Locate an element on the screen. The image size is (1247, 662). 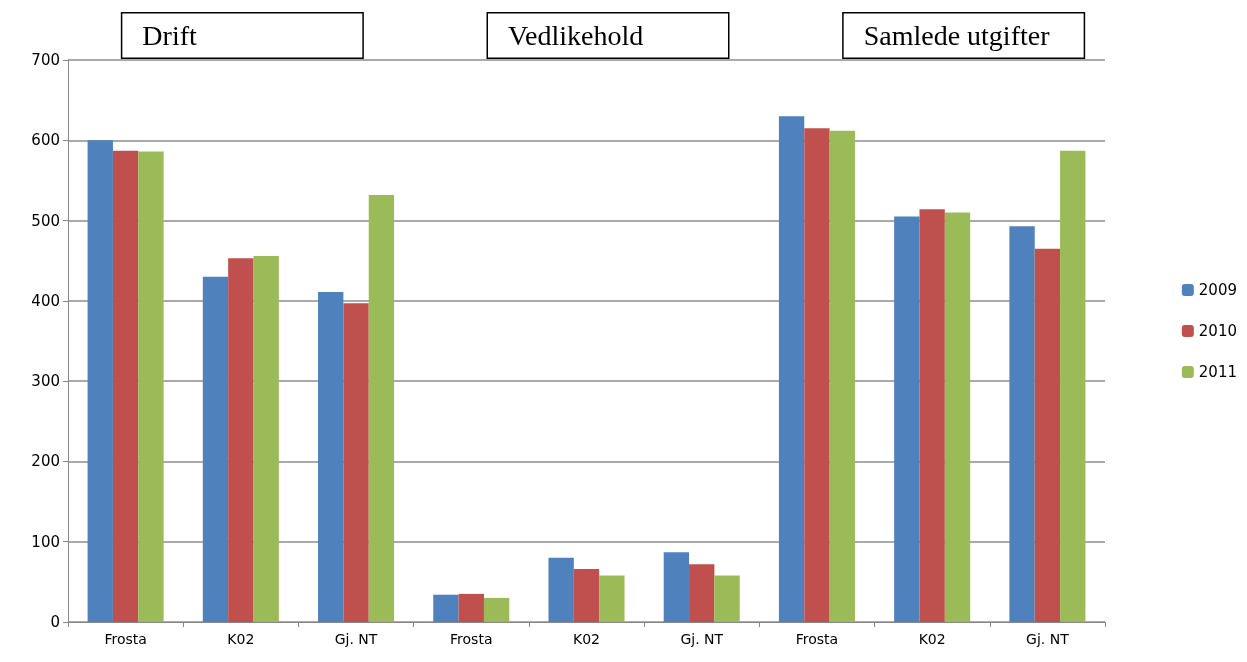
y-tick-label: 400 is located at coordinates (45, 300).